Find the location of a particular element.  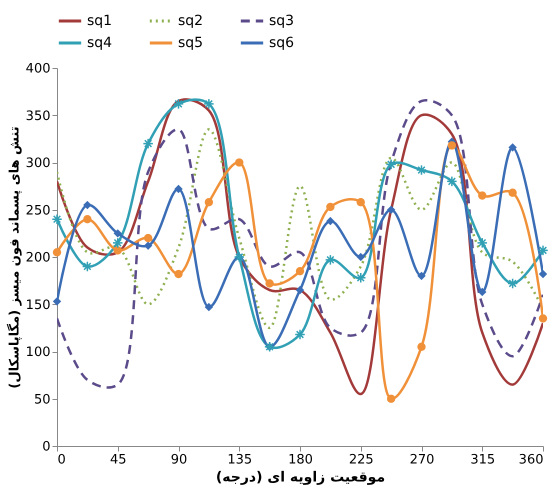

legend-label: sq6 is located at coordinates (281, 43).